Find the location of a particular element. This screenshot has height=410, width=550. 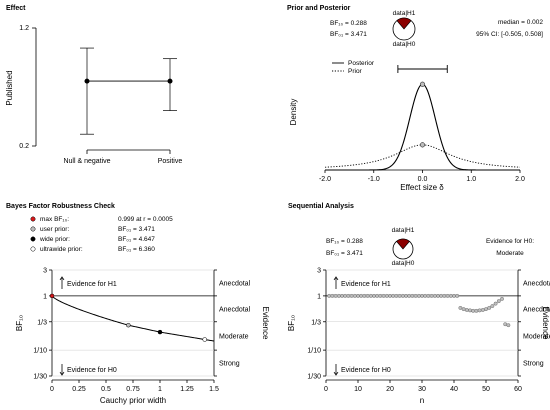

robustness-evidence-label-3: Strong is located at coordinates (229, 364).